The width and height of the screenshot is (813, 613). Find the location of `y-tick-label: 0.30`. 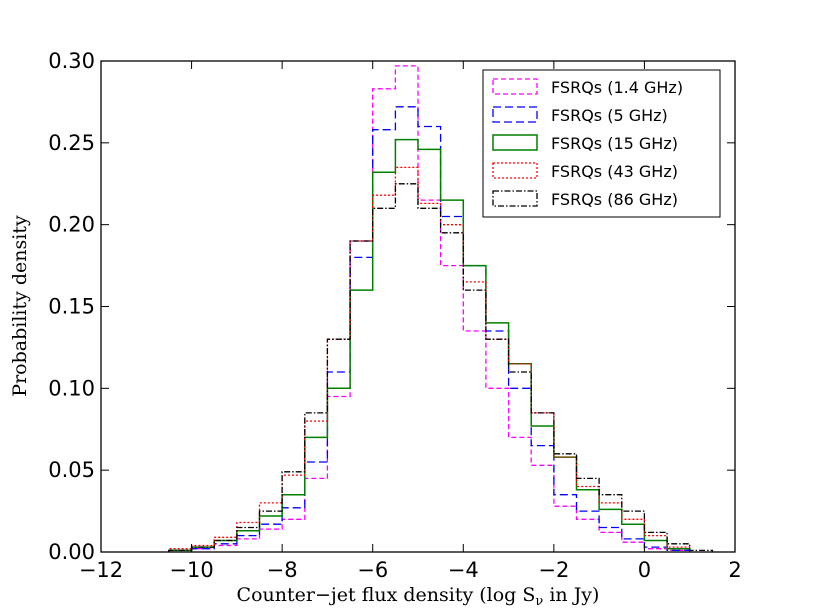

y-tick-label: 0.30 is located at coordinates (71, 61).